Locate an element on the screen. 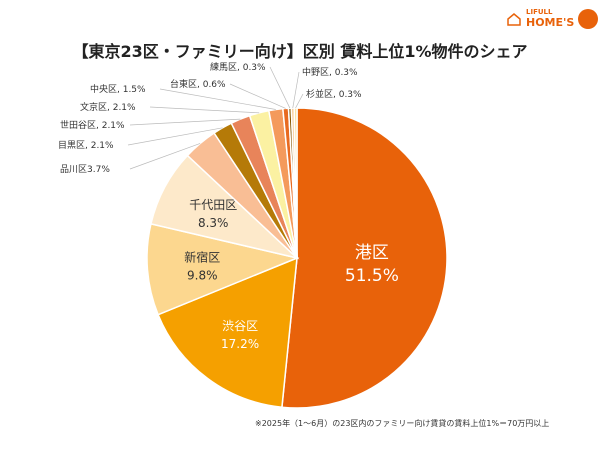 This screenshot has height=450, width=600. slice-value: 9.8% is located at coordinates (202, 275).